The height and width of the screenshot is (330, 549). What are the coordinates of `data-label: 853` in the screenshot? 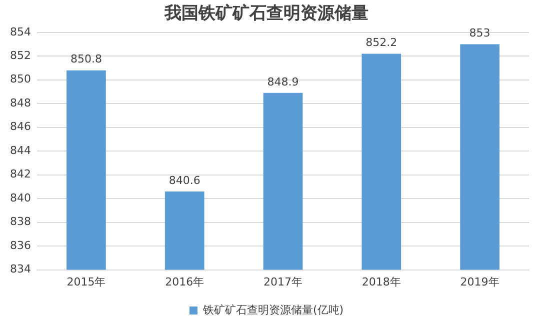 It's located at (479, 33).